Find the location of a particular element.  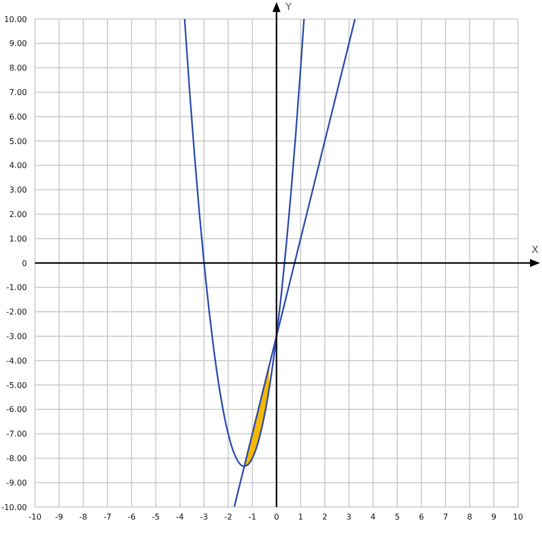

x-tick-label: -3 is located at coordinates (204, 517).